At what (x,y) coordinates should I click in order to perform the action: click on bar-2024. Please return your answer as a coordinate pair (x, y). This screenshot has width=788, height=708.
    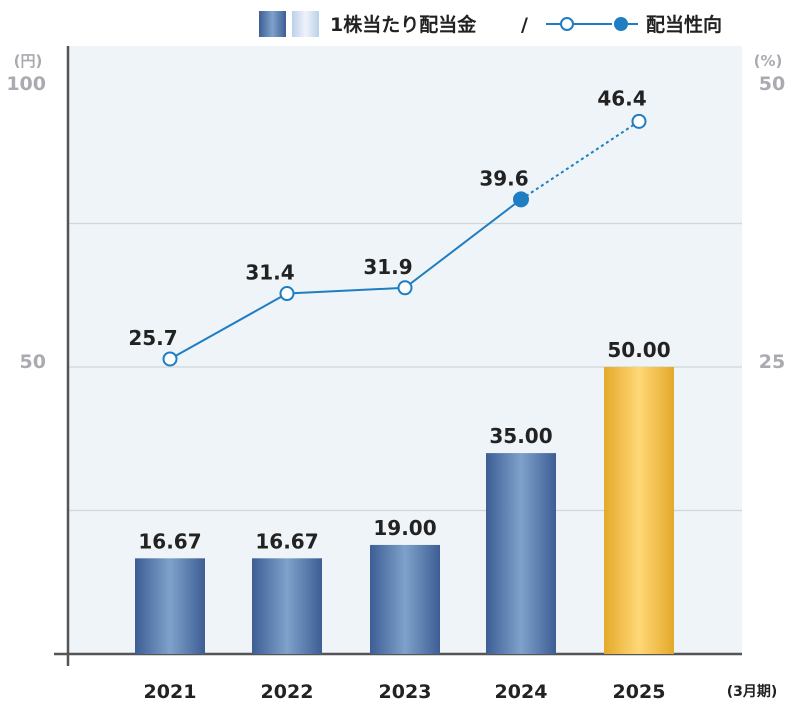
    Looking at the image, I should click on (521, 553).